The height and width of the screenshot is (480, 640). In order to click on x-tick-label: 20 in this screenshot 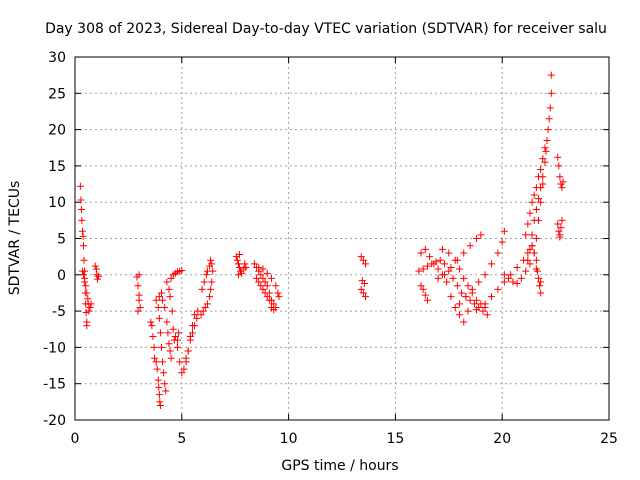, I will do `click(502, 439)`.